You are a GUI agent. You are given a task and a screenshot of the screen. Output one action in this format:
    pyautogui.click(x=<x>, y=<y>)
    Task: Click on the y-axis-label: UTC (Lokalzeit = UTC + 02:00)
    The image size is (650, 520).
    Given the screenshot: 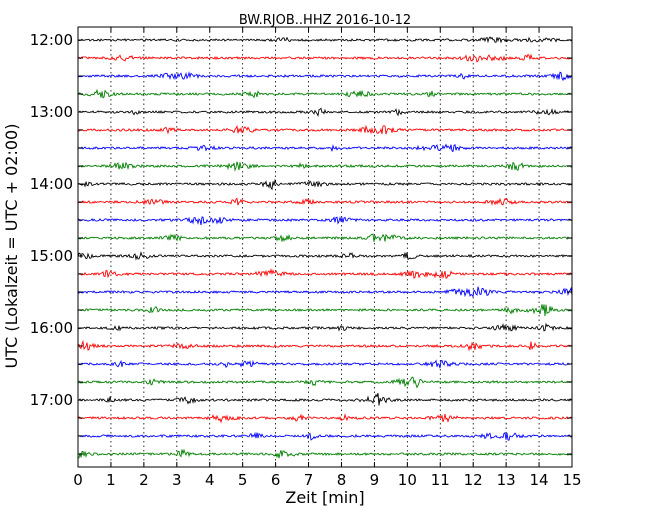 What is the action you would take?
    pyautogui.click(x=11, y=246)
    